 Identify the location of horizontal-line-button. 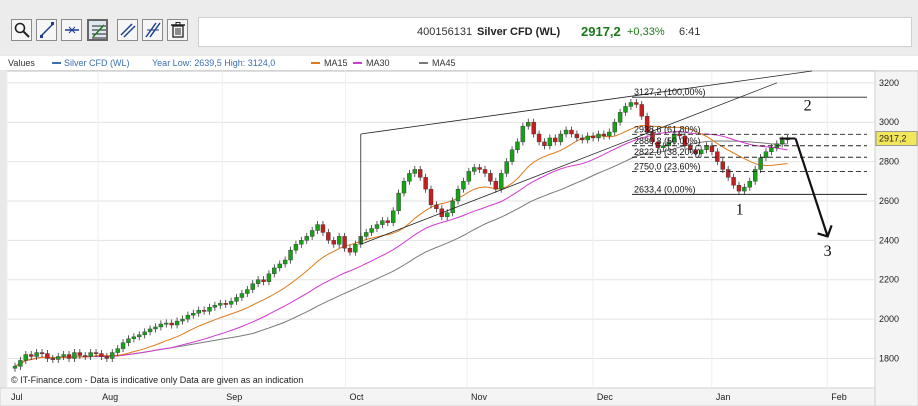
(71, 30).